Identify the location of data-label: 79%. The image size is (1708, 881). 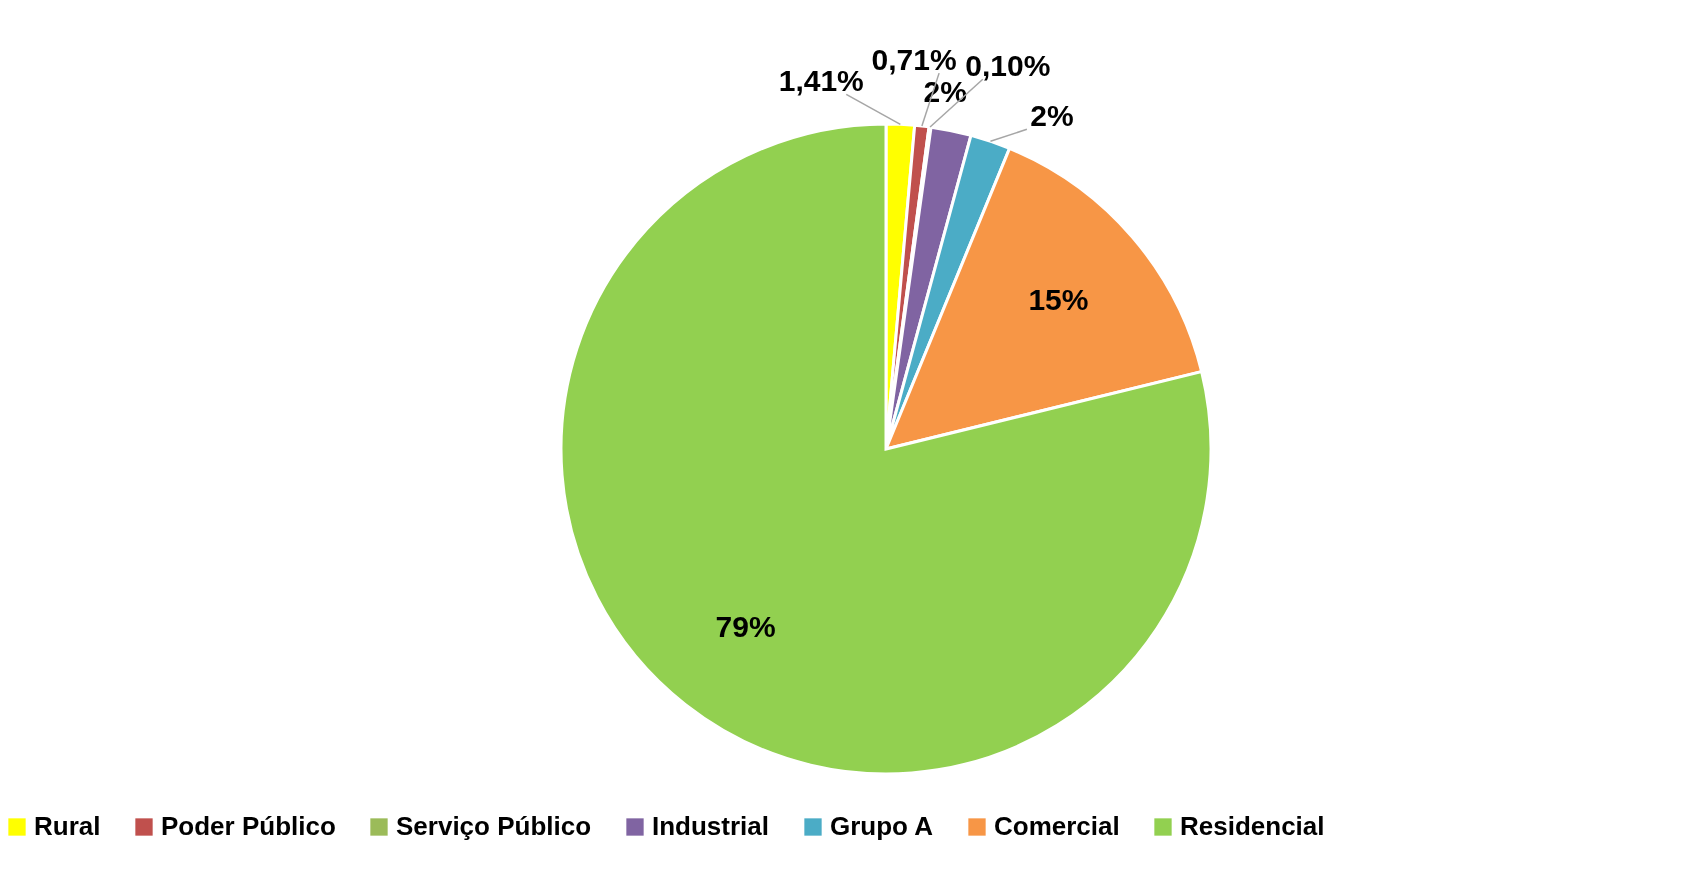
(745, 626).